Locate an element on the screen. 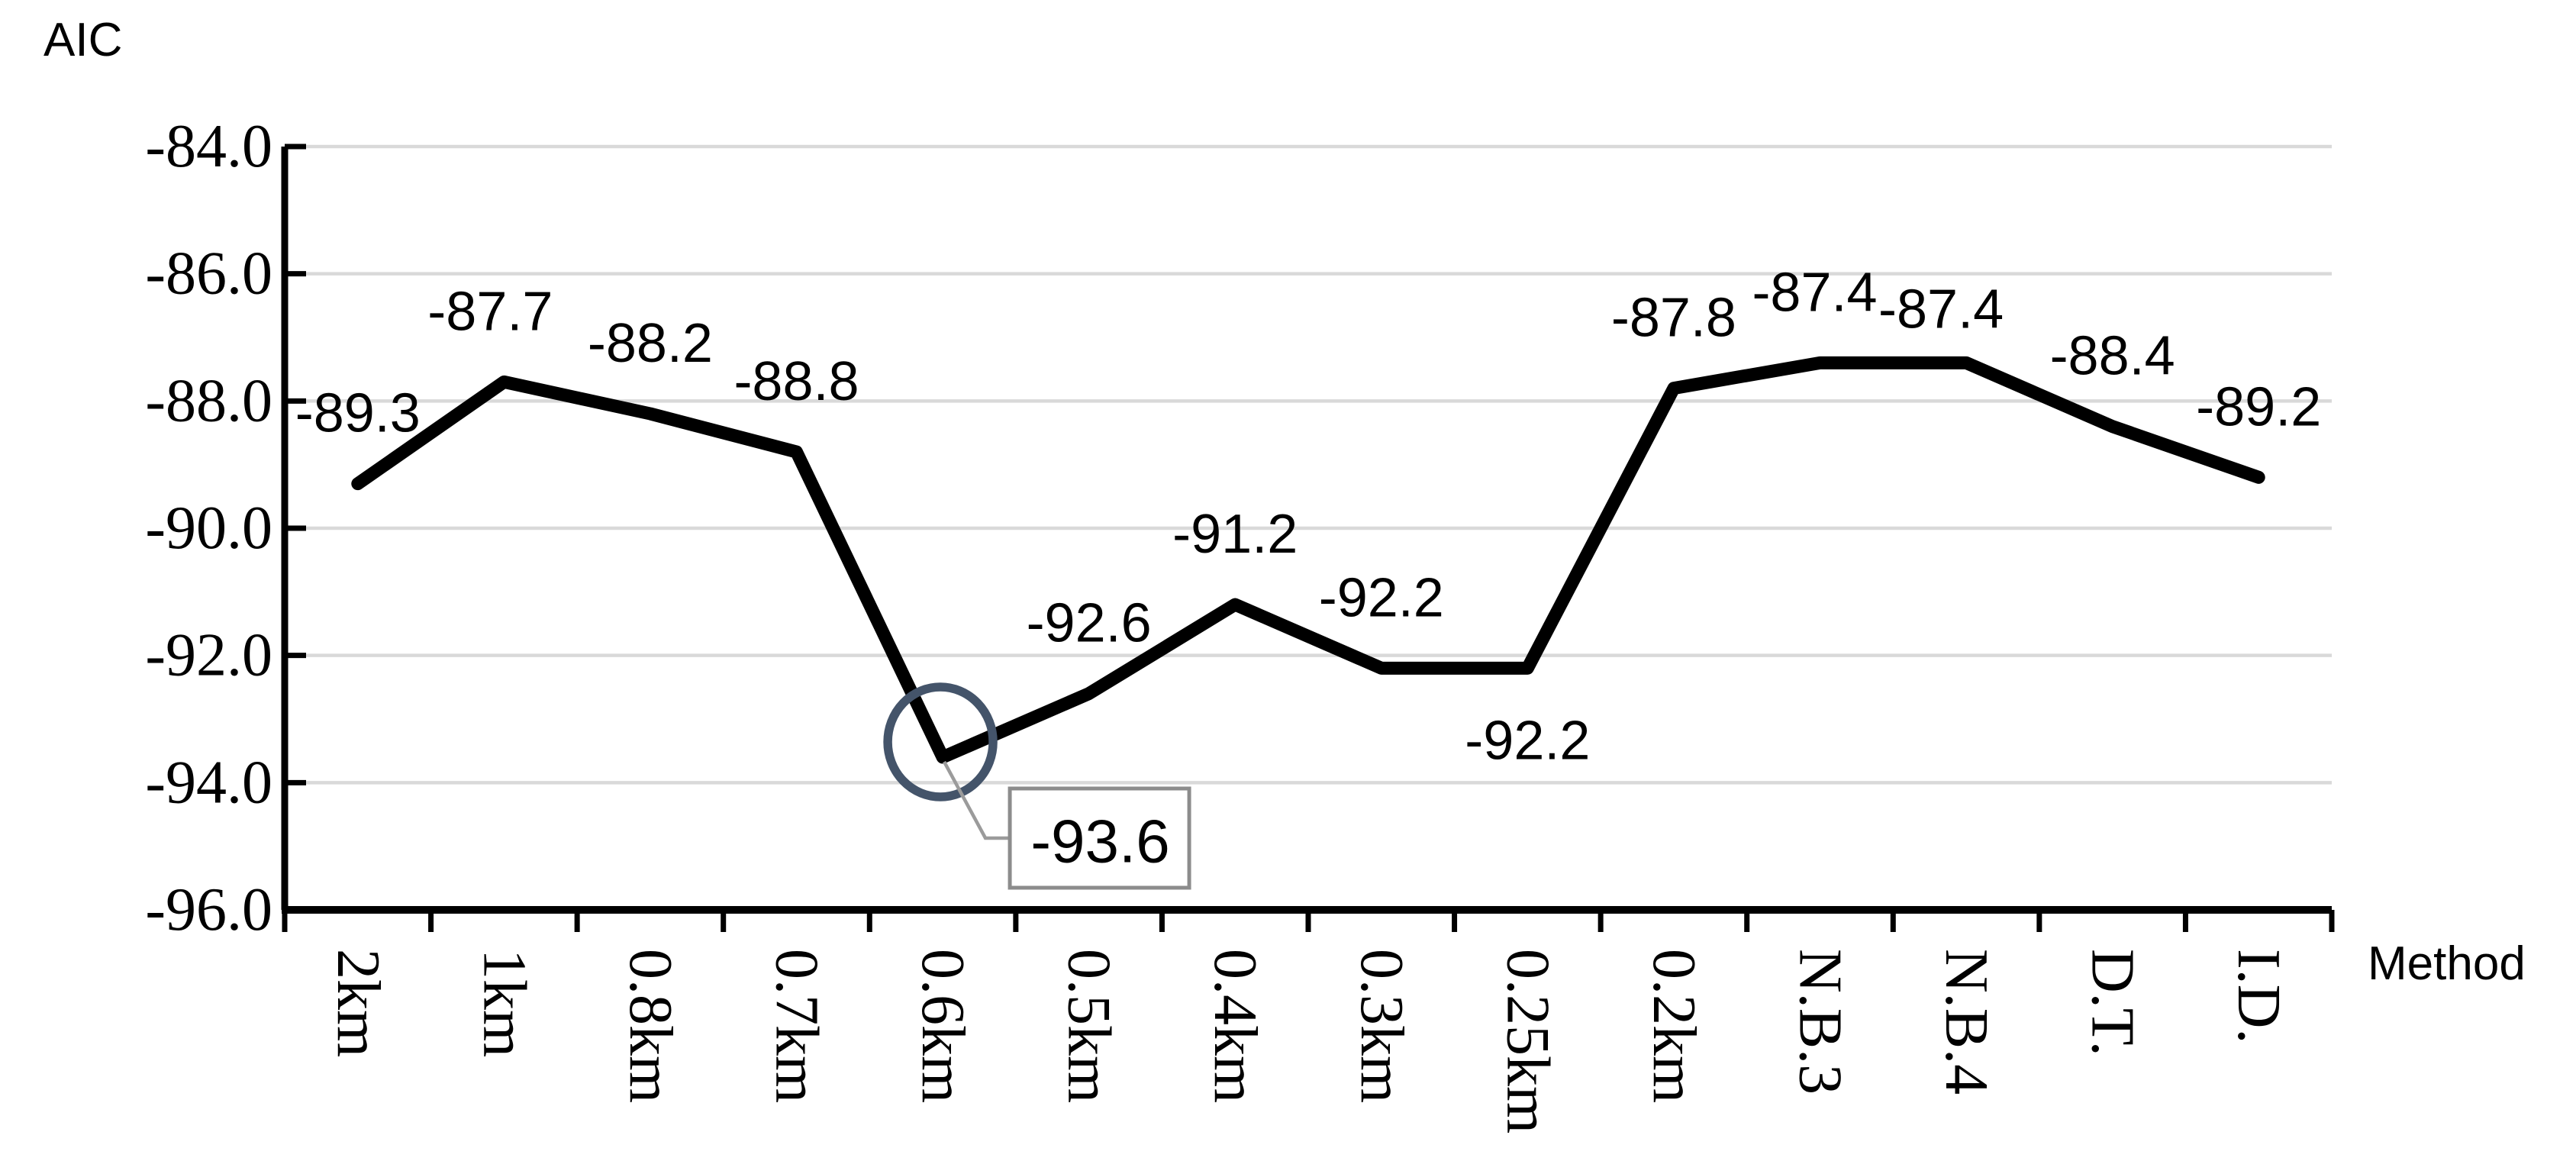  data-label: -89.3 is located at coordinates (358, 414).